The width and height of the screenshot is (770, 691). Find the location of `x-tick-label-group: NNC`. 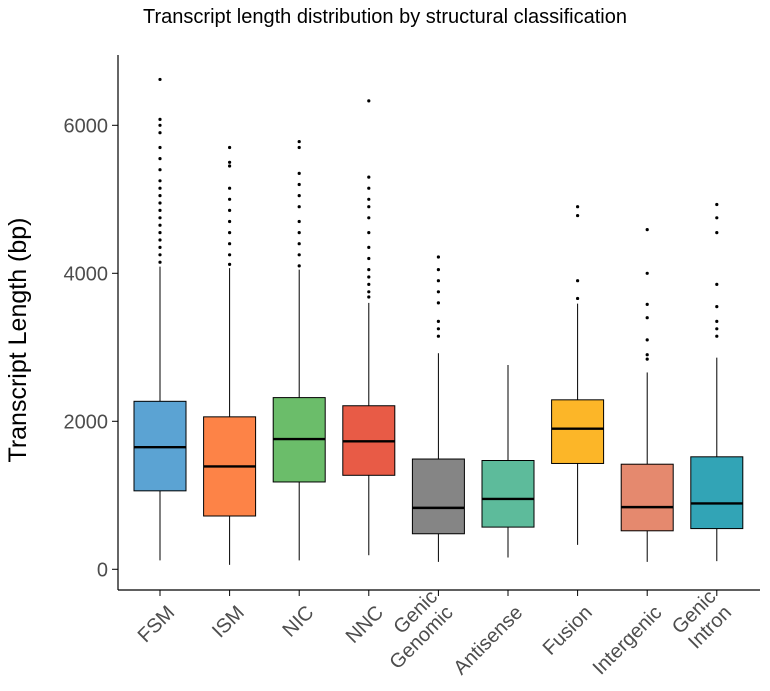

x-tick-label-group: NNC is located at coordinates (365, 625).